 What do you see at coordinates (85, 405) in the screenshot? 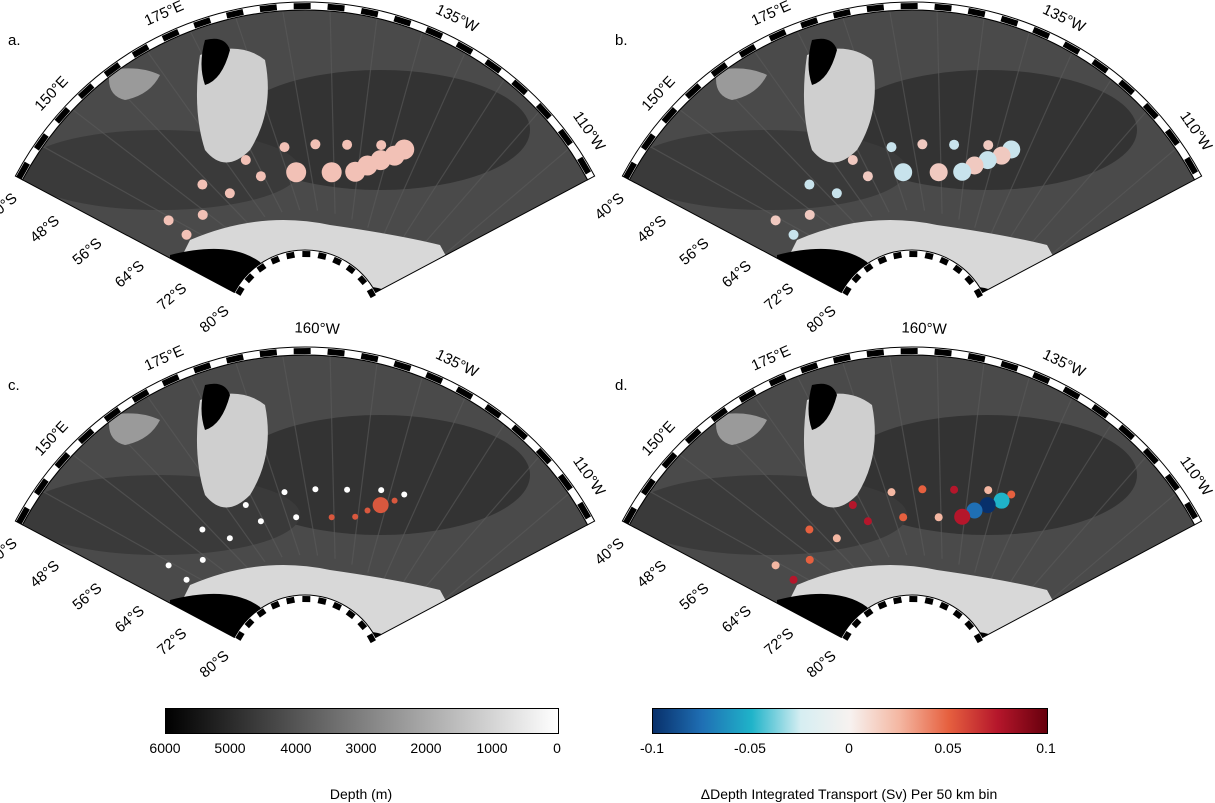
I see `tasmania-land` at bounding box center [85, 405].